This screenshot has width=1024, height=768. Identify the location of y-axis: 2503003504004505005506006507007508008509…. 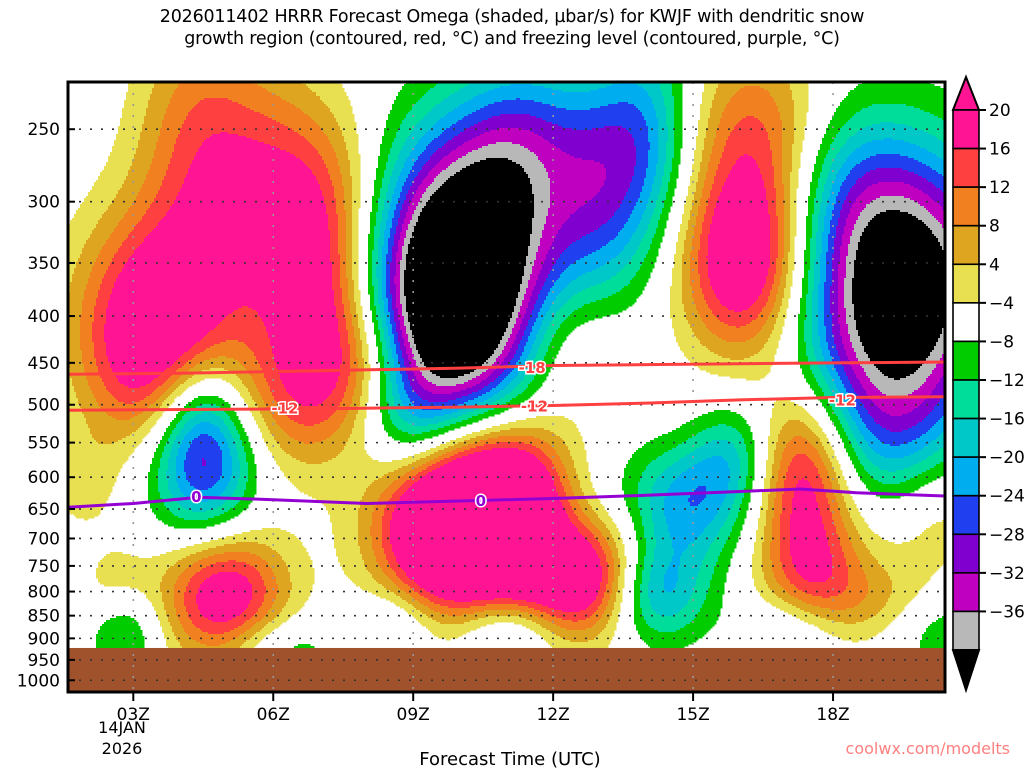
(46, 405).